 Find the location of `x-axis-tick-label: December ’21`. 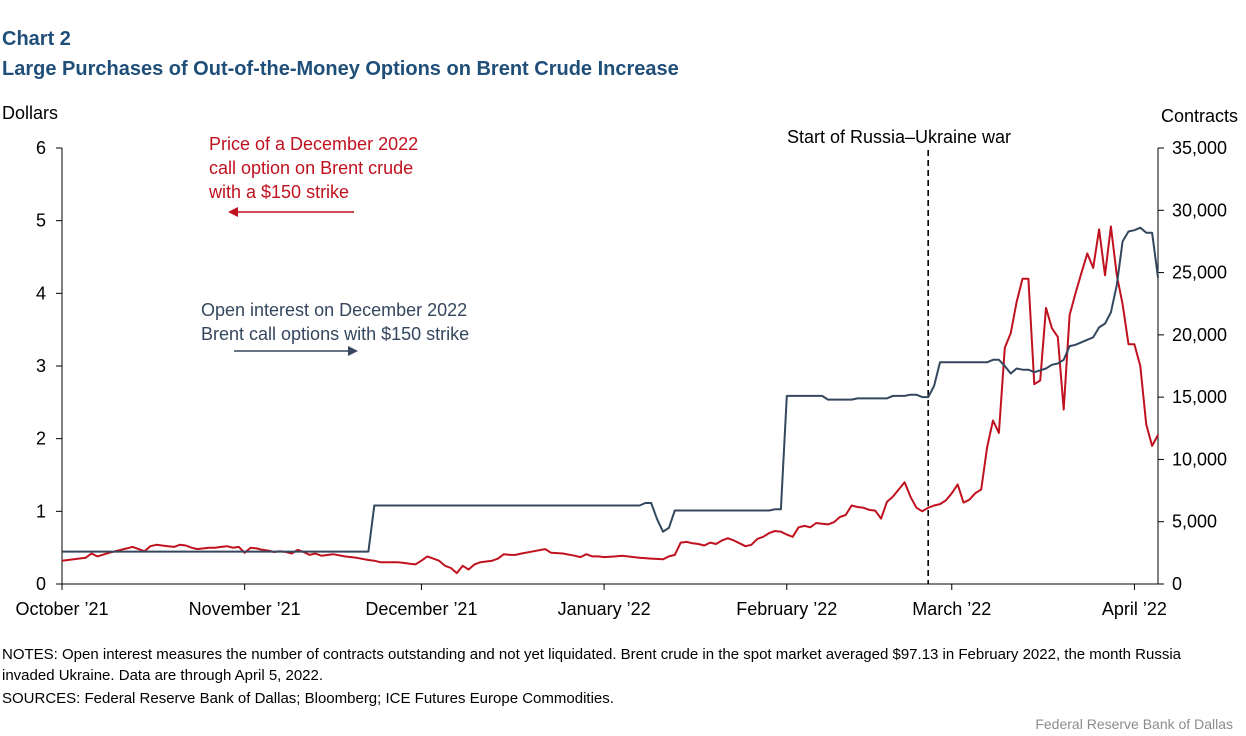

x-axis-tick-label: December ’21 is located at coordinates (421, 609).